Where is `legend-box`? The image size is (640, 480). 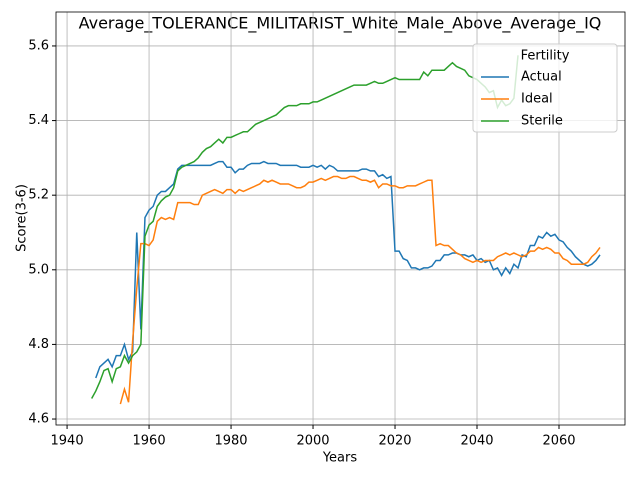
legend-box is located at coordinates (545, 88).